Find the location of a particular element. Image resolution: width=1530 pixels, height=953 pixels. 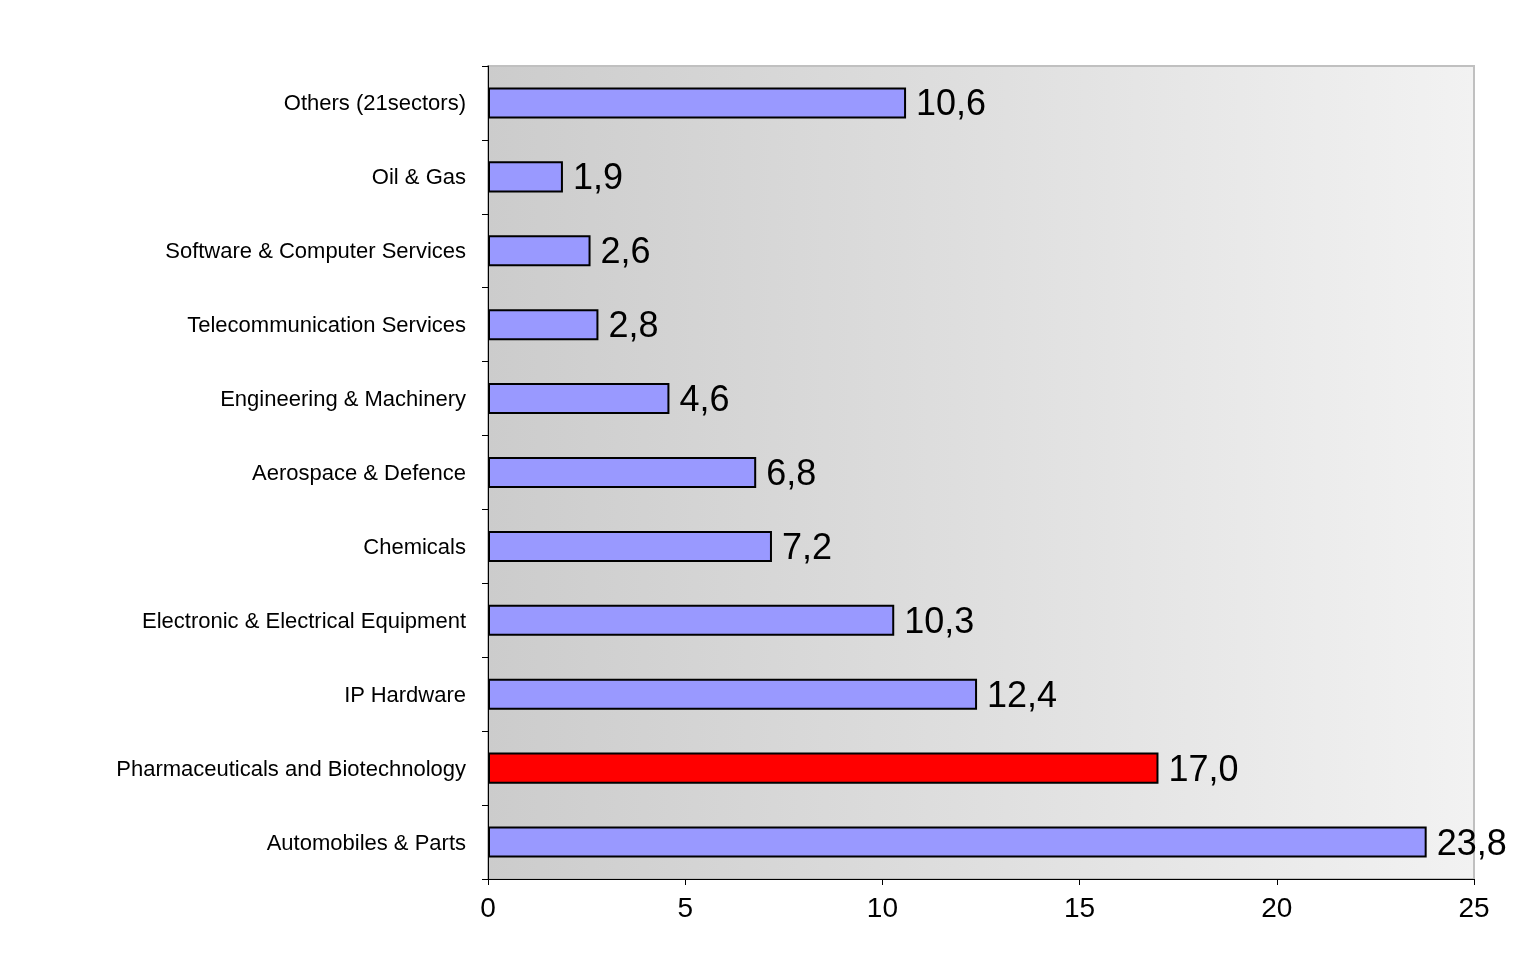

y-tick-label: Others (21sectors) is located at coordinates (374, 103).